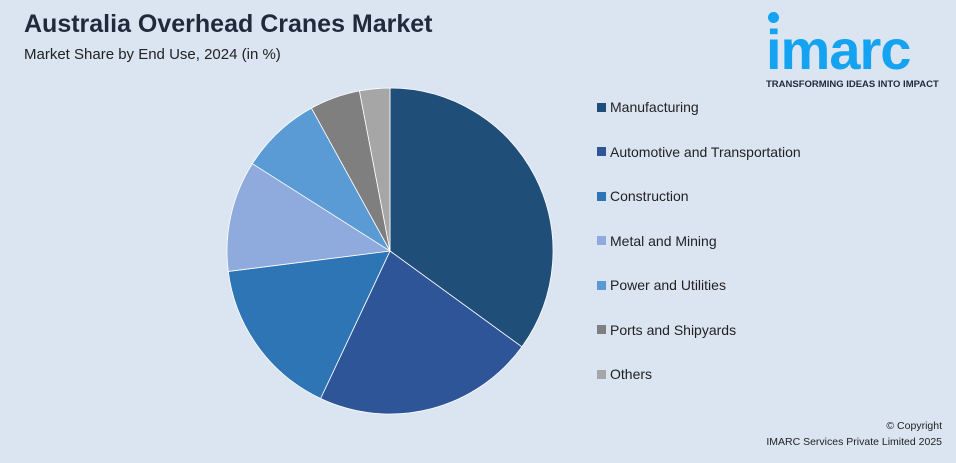  What do you see at coordinates (773, 17) in the screenshot?
I see `logo-dot` at bounding box center [773, 17].